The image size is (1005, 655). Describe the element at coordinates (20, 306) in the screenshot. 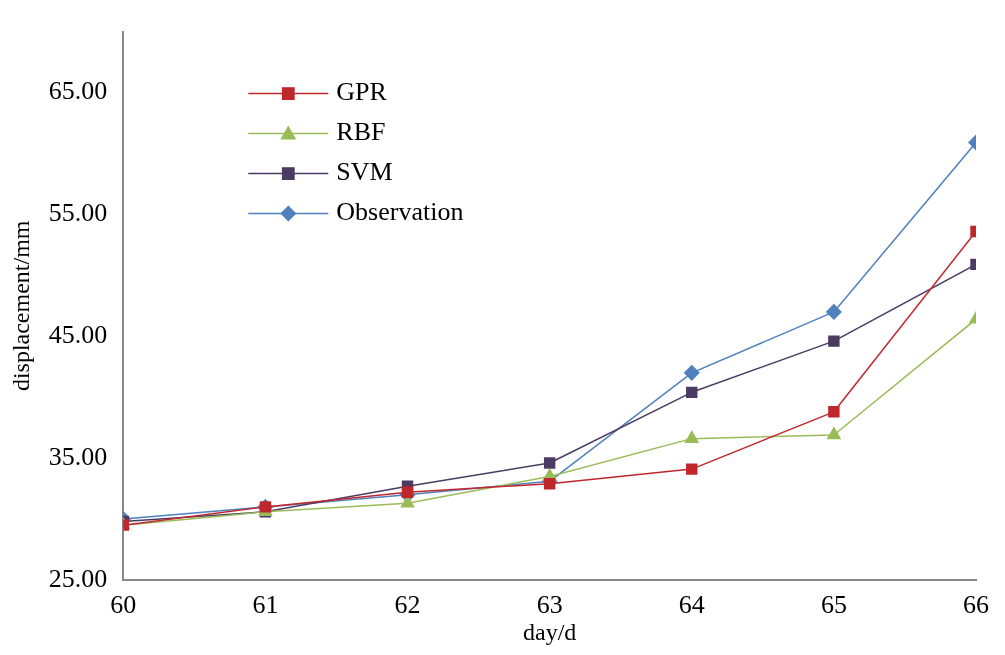

I see `y-axis-title: displacement/mm` at that location.